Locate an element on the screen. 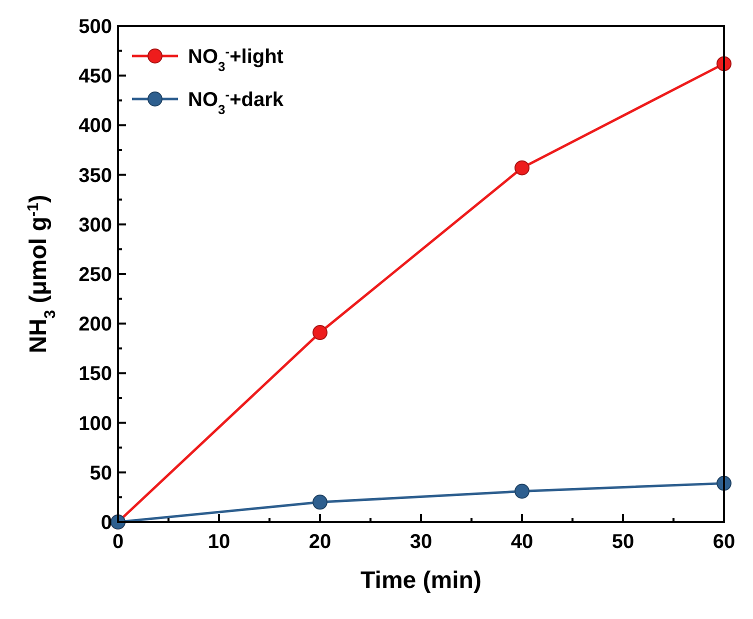 This screenshot has height=619, width=753. x-tick-label: 20 is located at coordinates (320, 542).